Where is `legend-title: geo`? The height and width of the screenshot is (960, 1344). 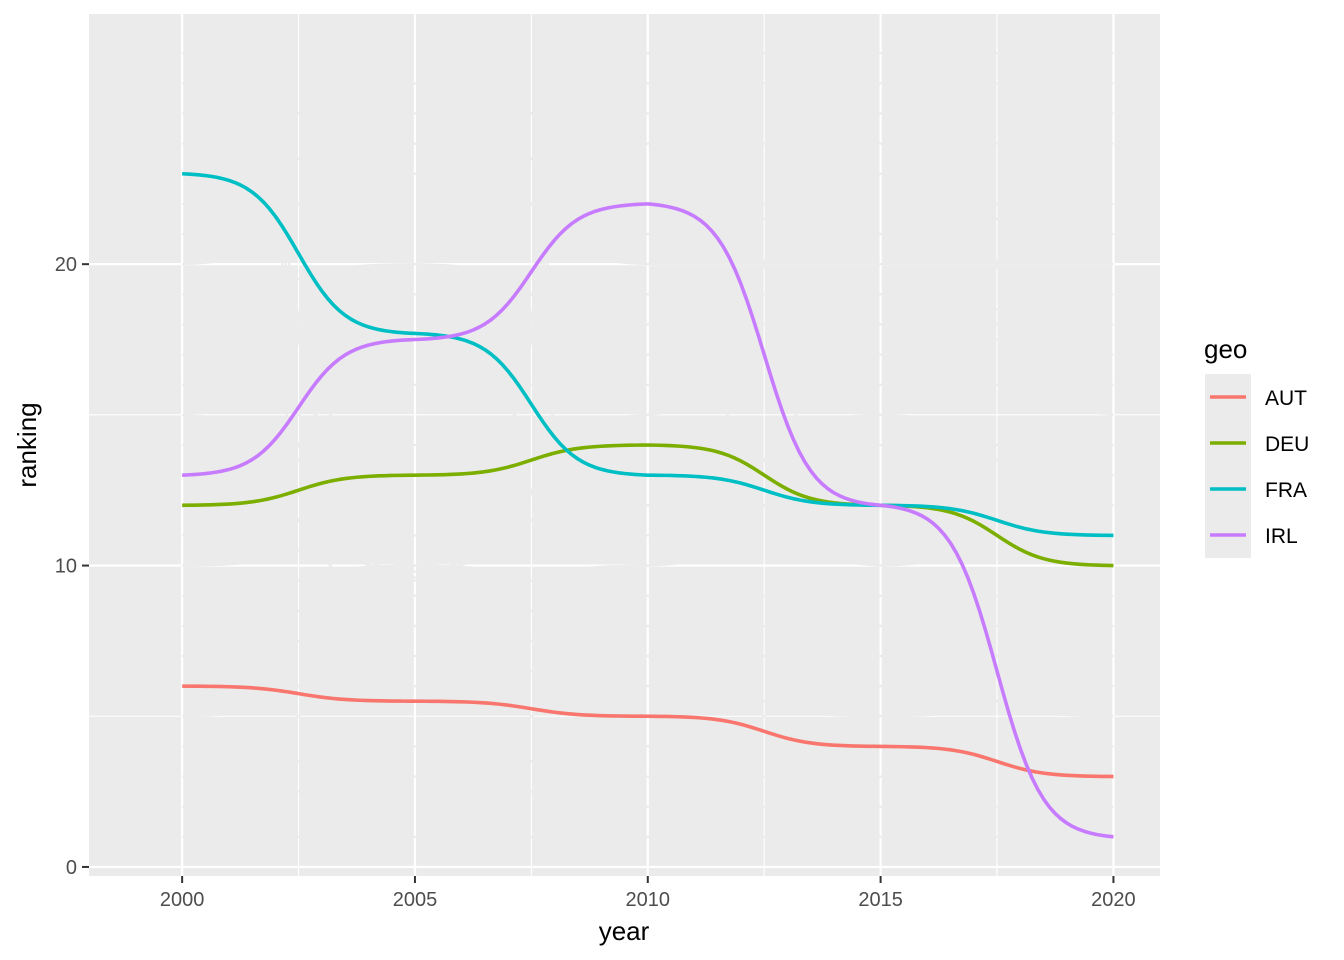
legend-title: geo is located at coordinates (1225, 349).